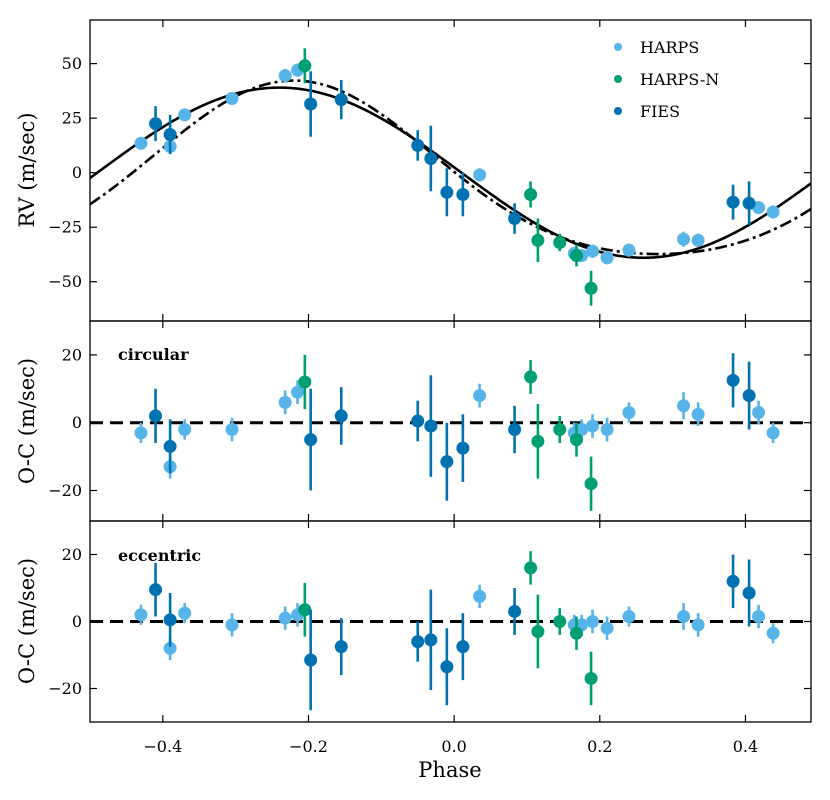  Describe the element at coordinates (65, 281) in the screenshot. I see `rv-ytick-label: −50` at that location.